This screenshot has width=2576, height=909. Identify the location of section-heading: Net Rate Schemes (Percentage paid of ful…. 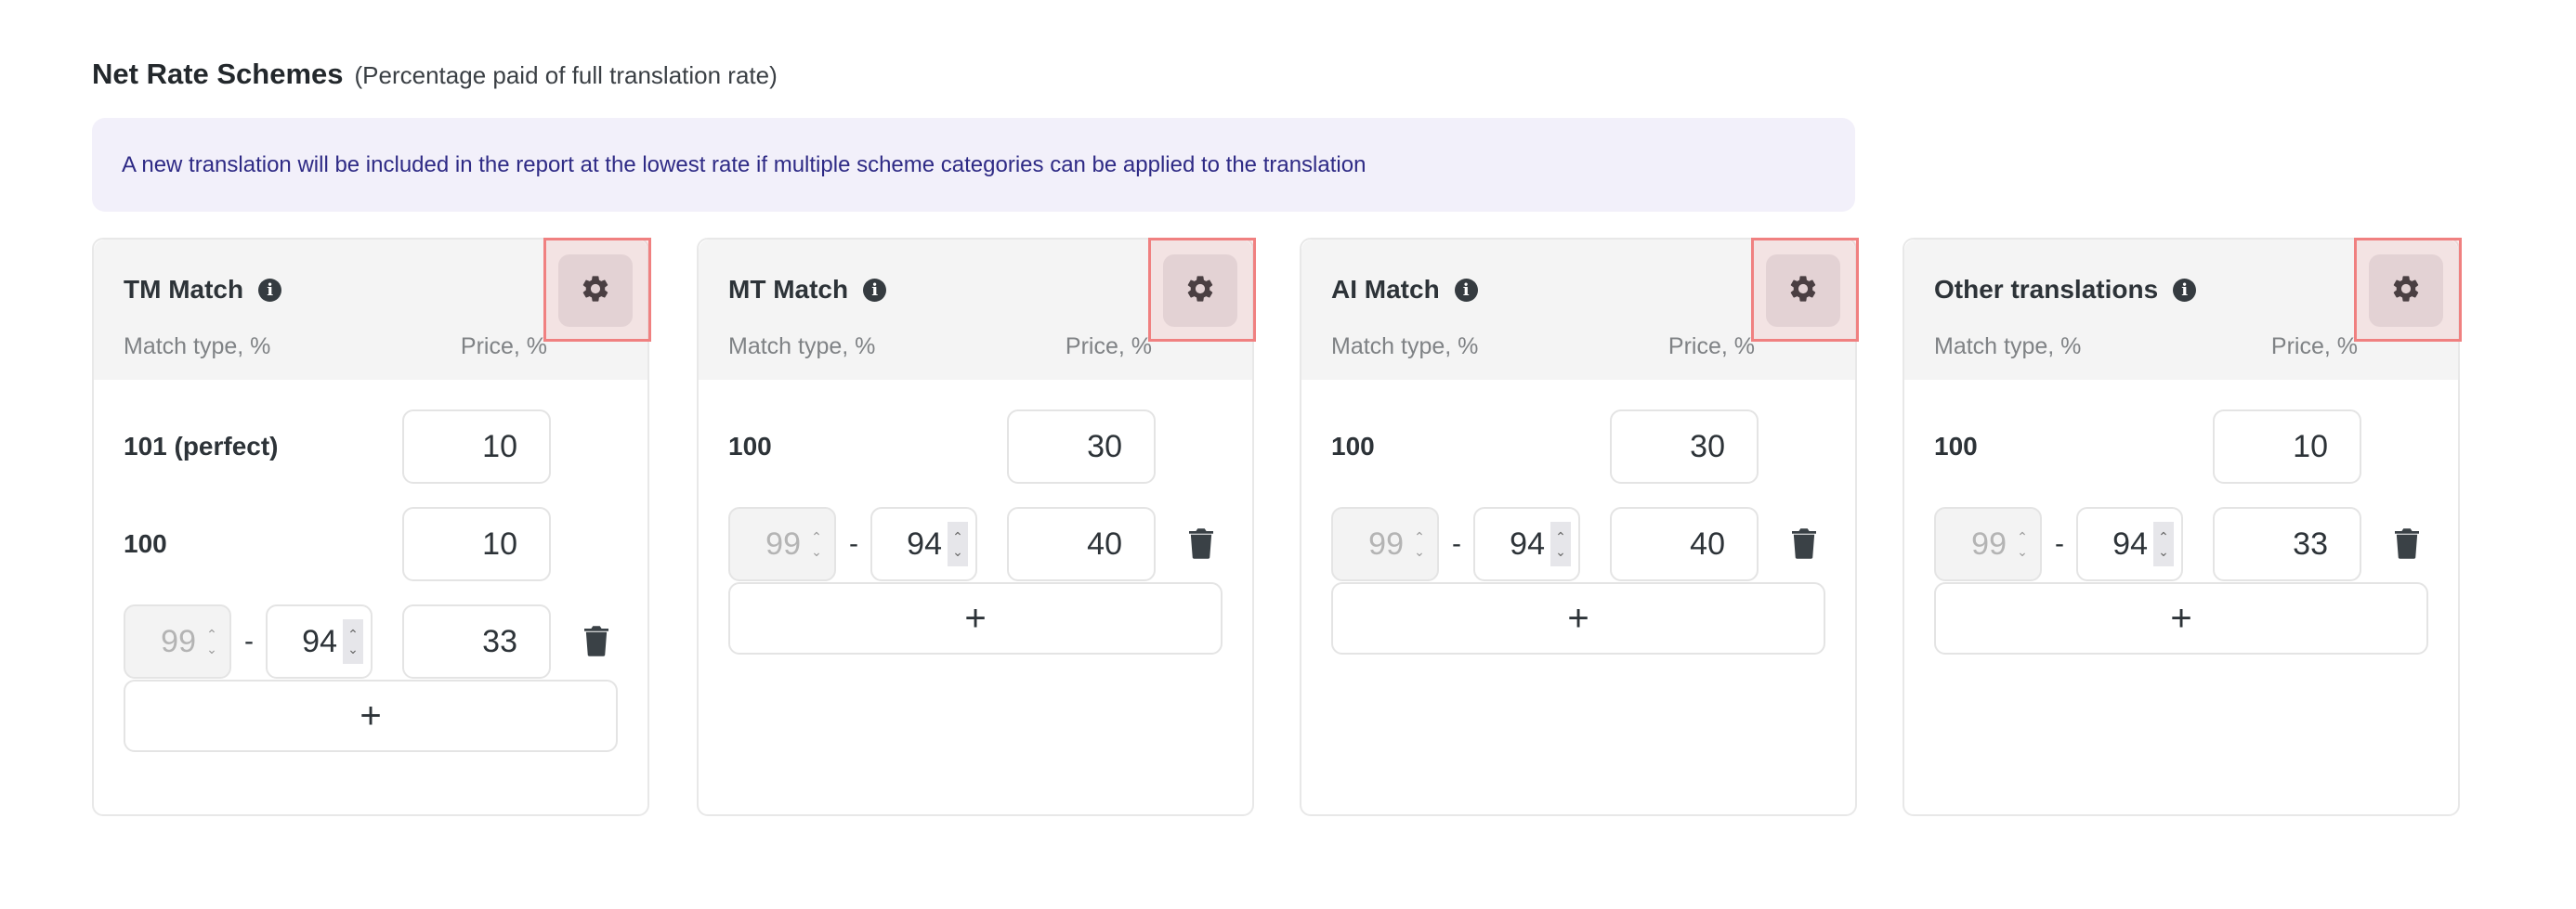
(435, 74).